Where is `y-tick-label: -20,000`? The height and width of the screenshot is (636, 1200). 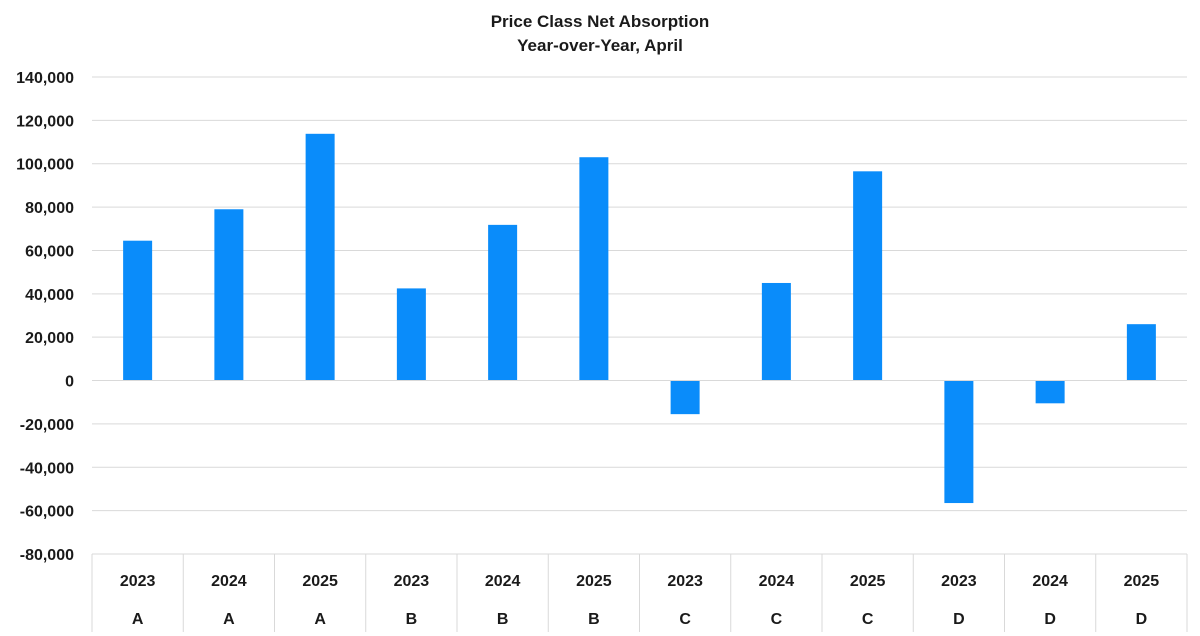 y-tick-label: -20,000 is located at coordinates (47, 425).